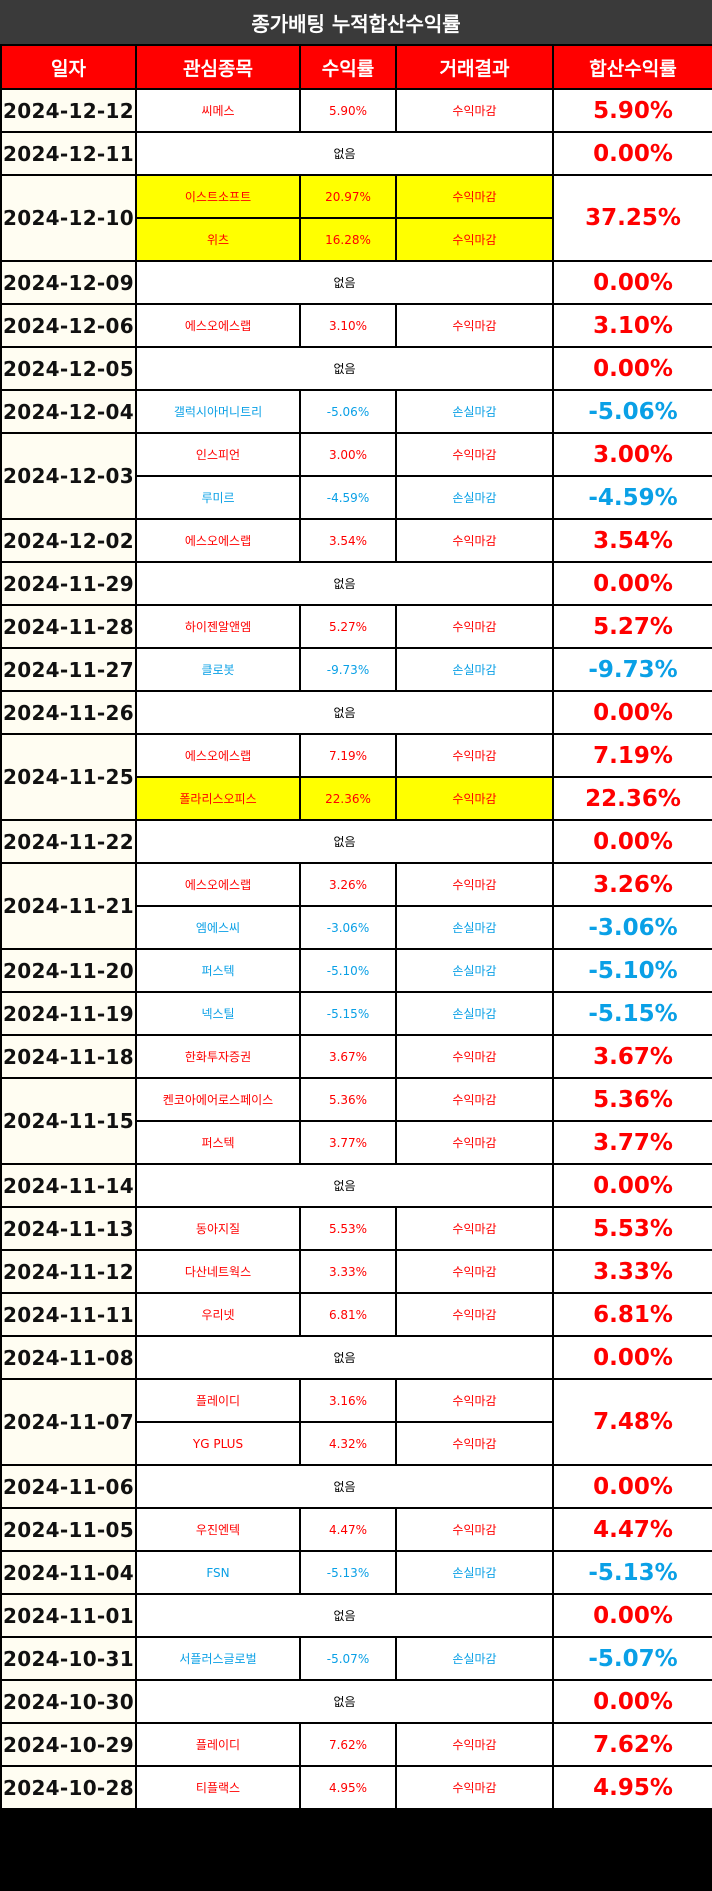 Image resolution: width=712 pixels, height=1891 pixels. Describe the element at coordinates (218, 1529) in the screenshot. I see `stock-cell: 우진엔텍` at that location.